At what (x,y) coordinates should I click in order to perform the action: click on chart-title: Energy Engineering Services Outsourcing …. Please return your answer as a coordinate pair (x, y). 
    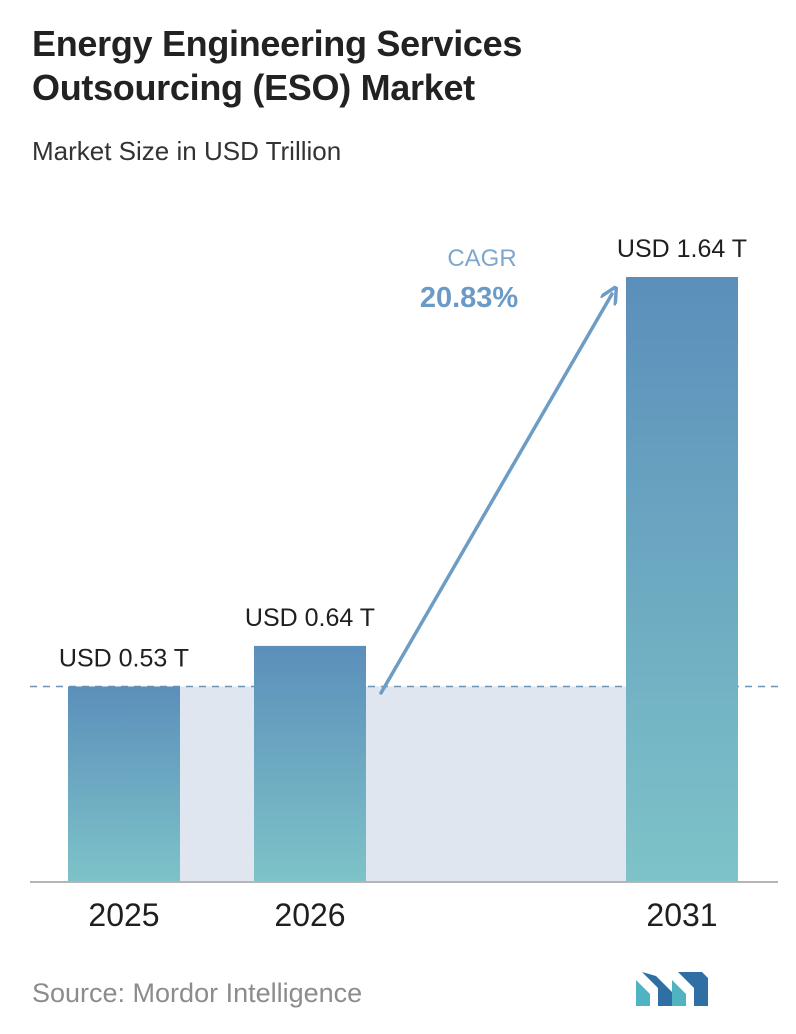
    Looking at the image, I should click on (402, 66).